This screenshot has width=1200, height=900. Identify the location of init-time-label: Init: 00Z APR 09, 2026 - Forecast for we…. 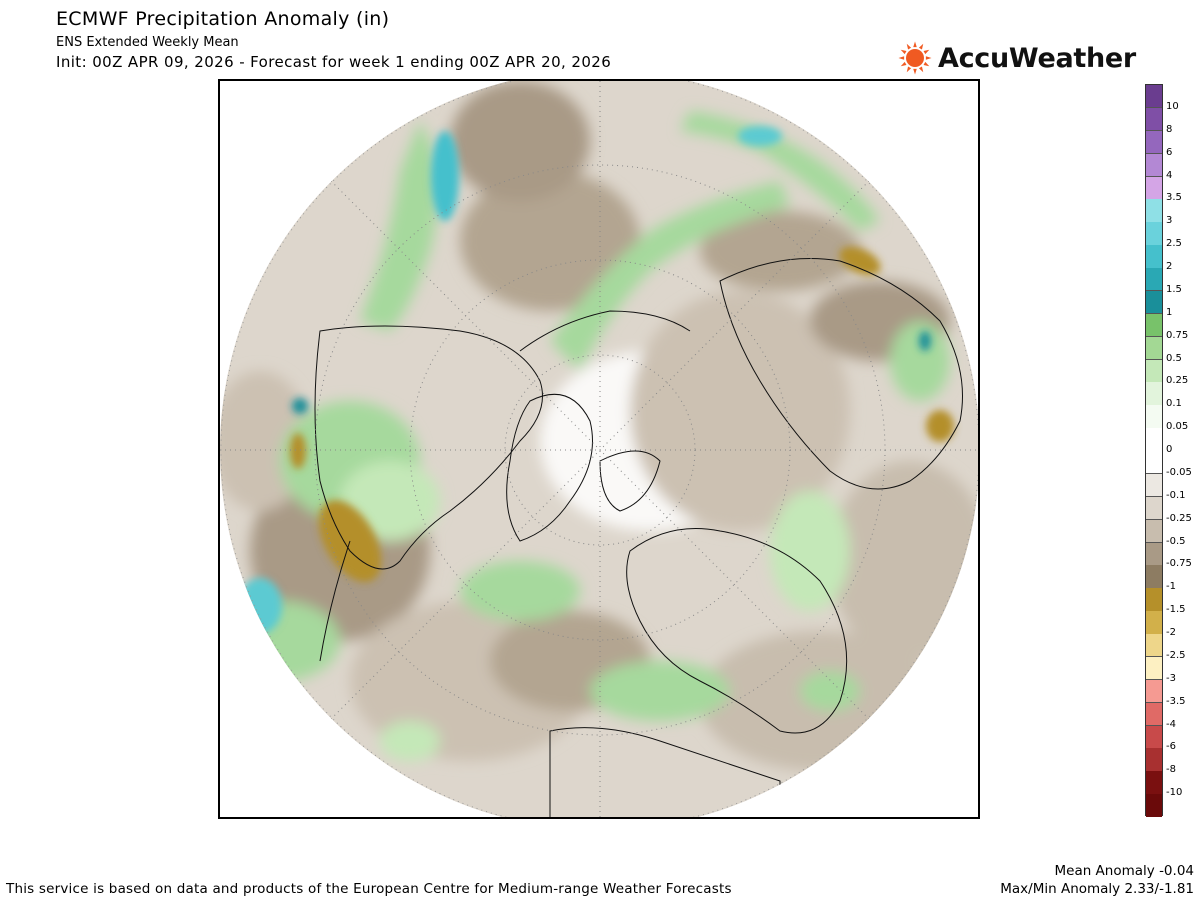
(334, 62).